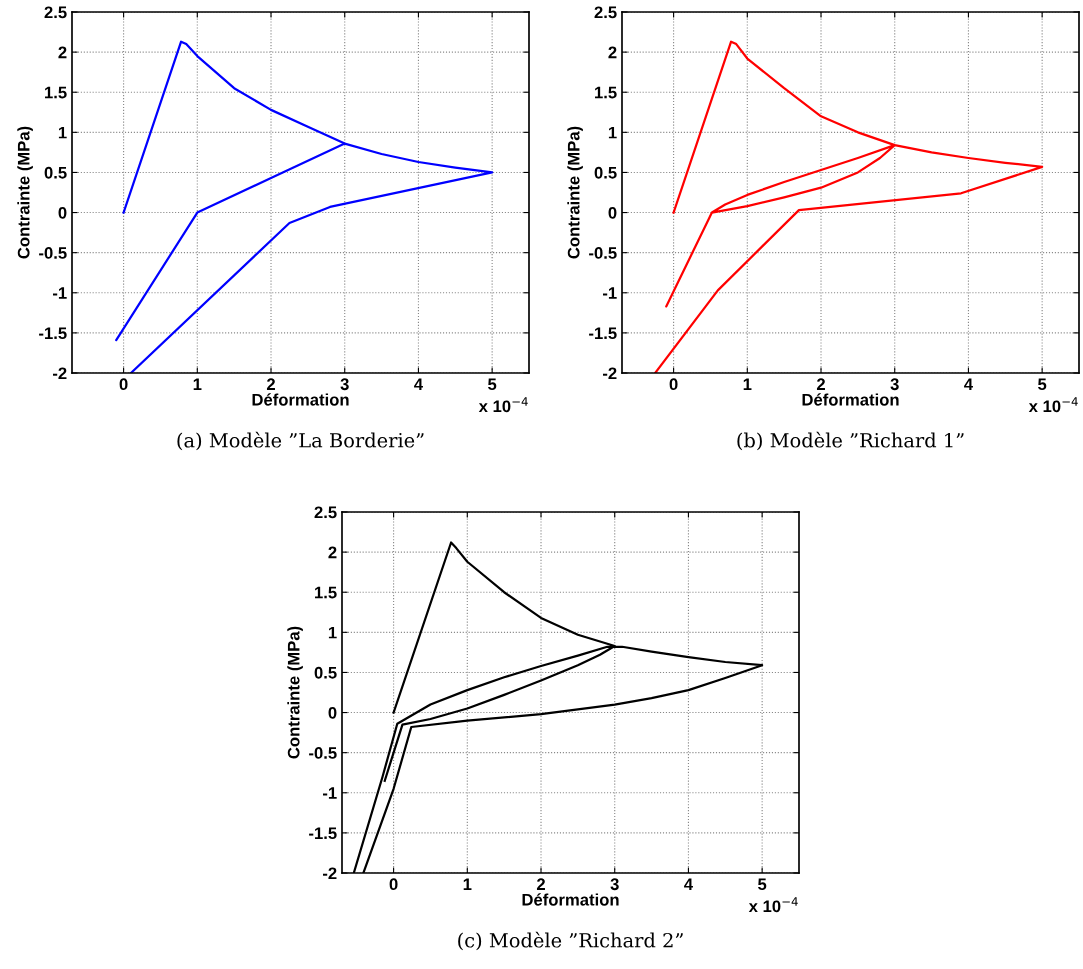 The width and height of the screenshot is (1083, 969). I want to click on text: (c) Modèle ”Richard 2”, so click(570, 941).